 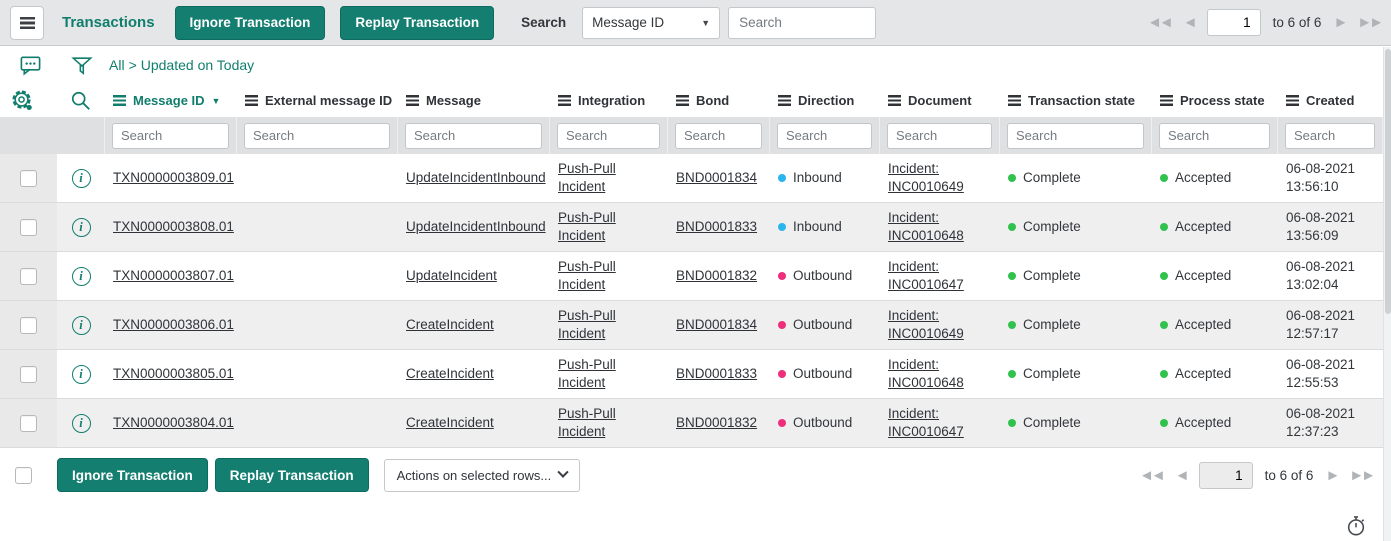 I want to click on column-header-direction: Direction, so click(x=825, y=100).